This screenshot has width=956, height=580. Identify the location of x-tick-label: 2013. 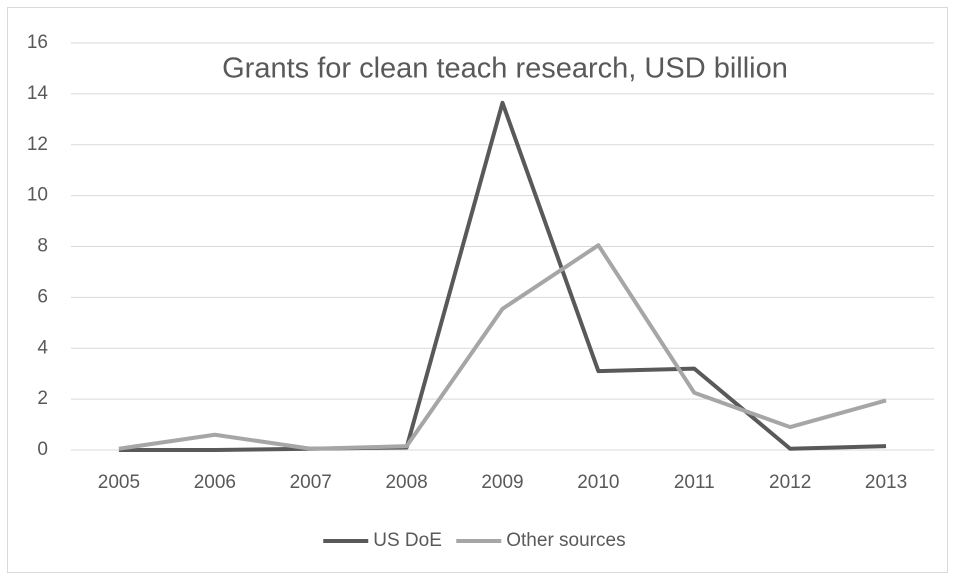
(886, 482).